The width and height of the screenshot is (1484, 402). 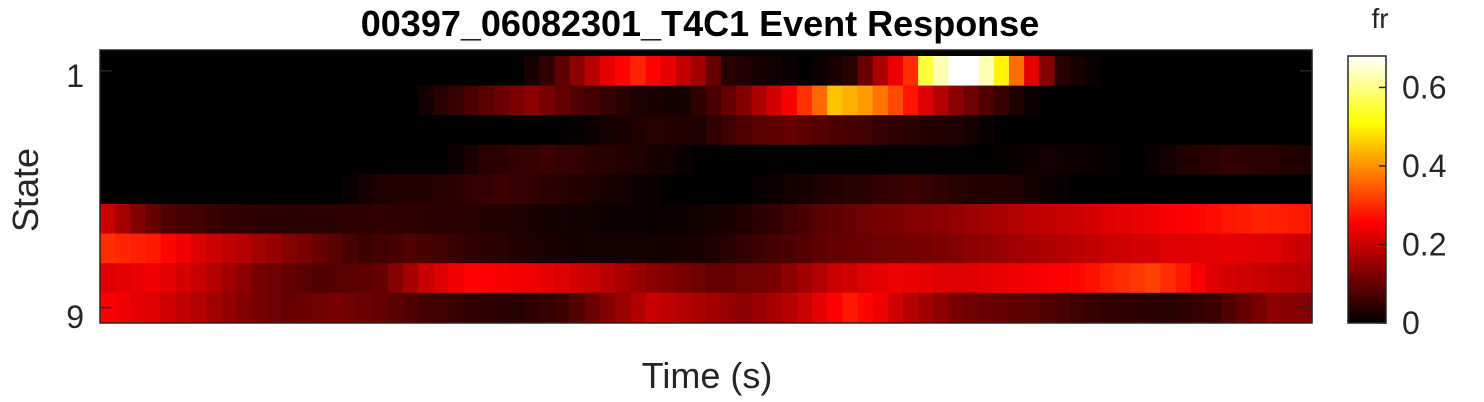 What do you see at coordinates (1424, 87) in the screenshot?
I see `colorbar-tick-label: 0.6` at bounding box center [1424, 87].